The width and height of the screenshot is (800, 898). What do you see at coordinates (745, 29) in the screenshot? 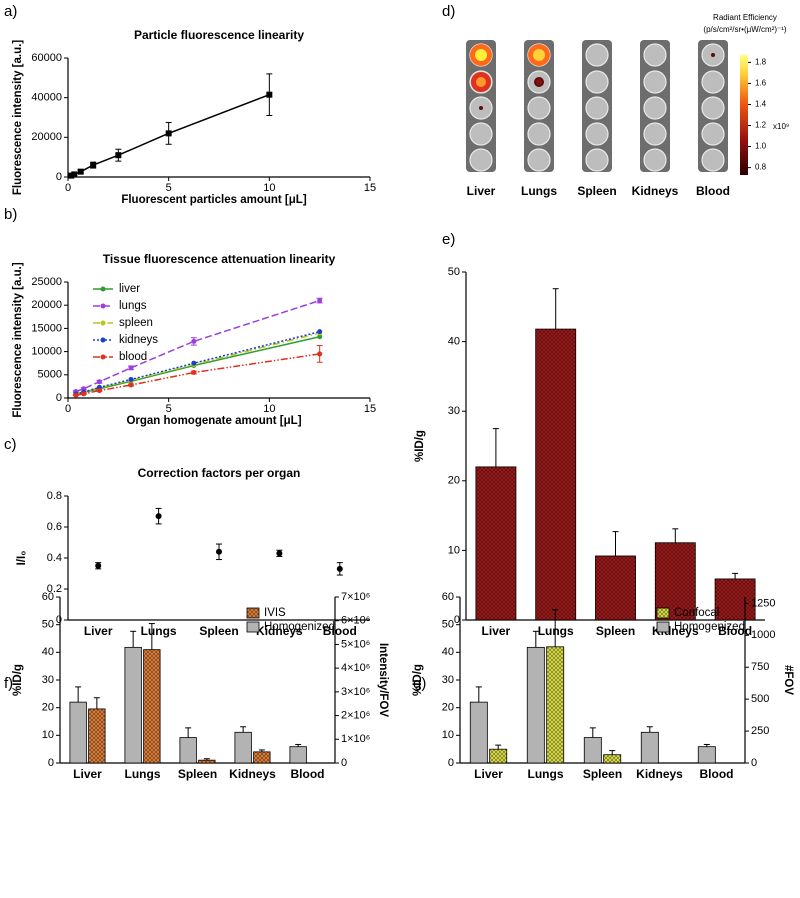
I see `colorbar-unit: (p/s/cm²/sr•(μW/cm²)⁻¹)` at bounding box center [745, 29].